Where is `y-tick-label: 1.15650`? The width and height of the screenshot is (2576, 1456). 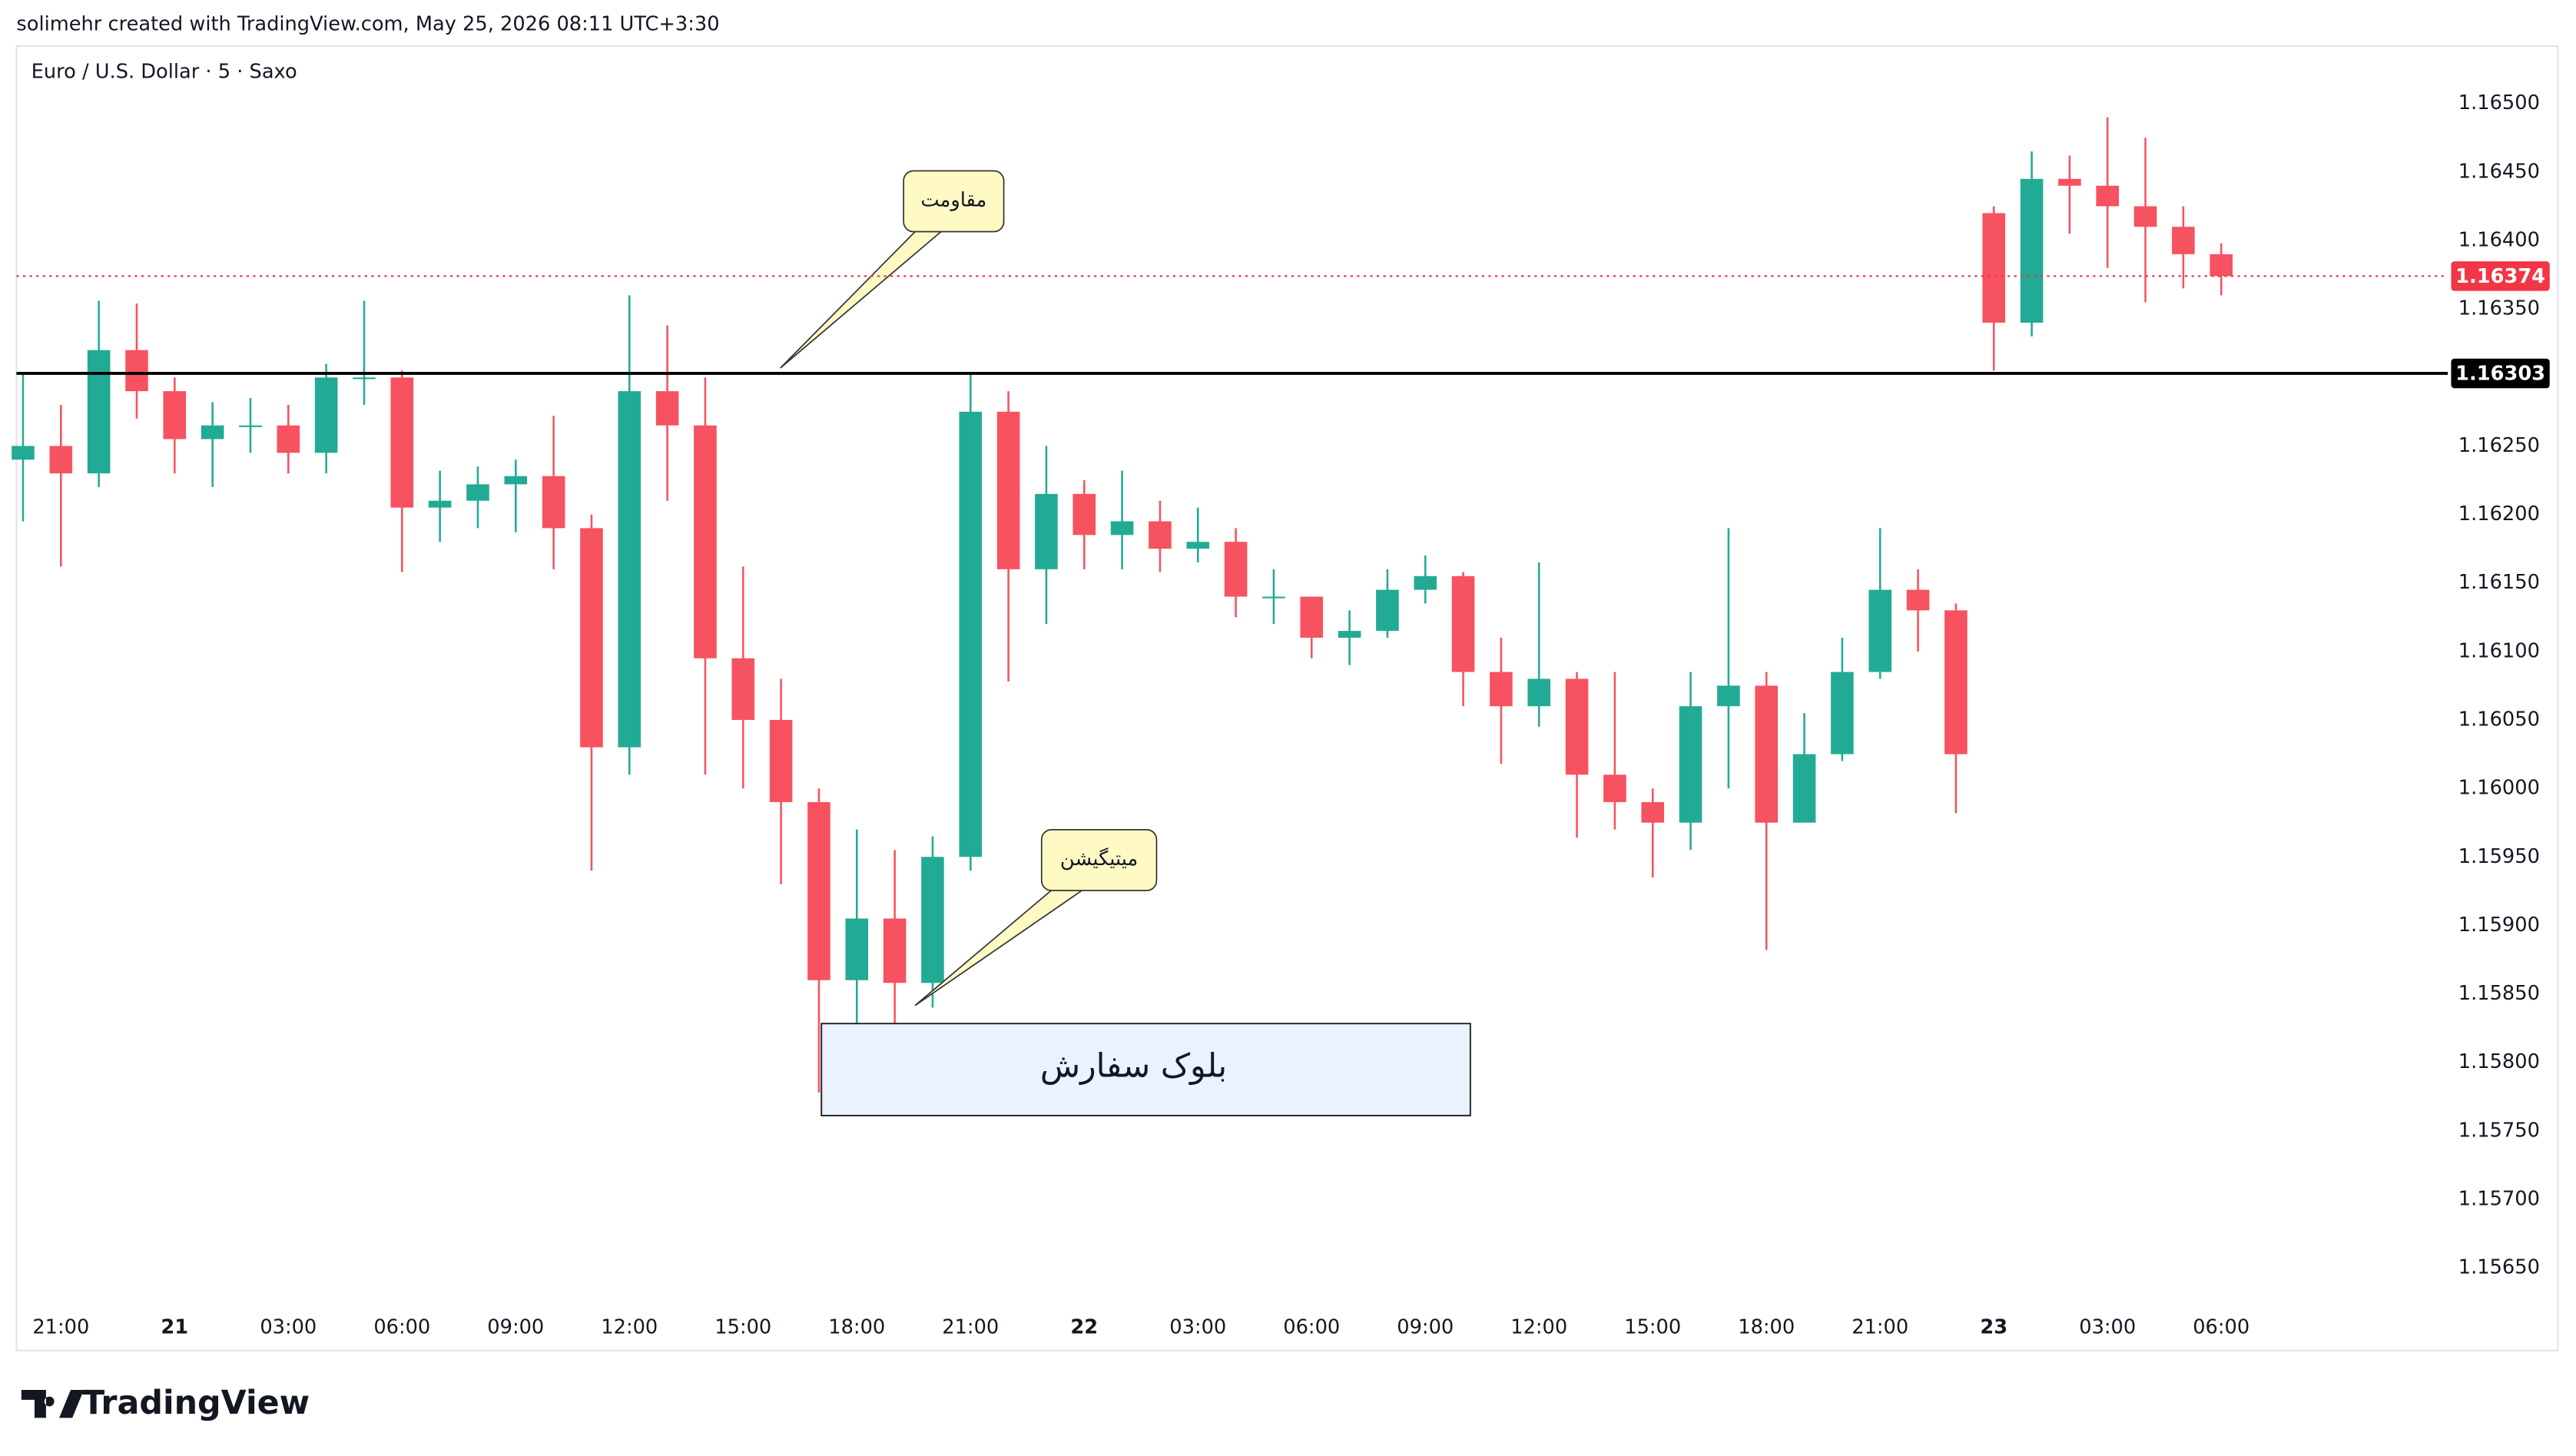 y-tick-label: 1.15650 is located at coordinates (2499, 1268).